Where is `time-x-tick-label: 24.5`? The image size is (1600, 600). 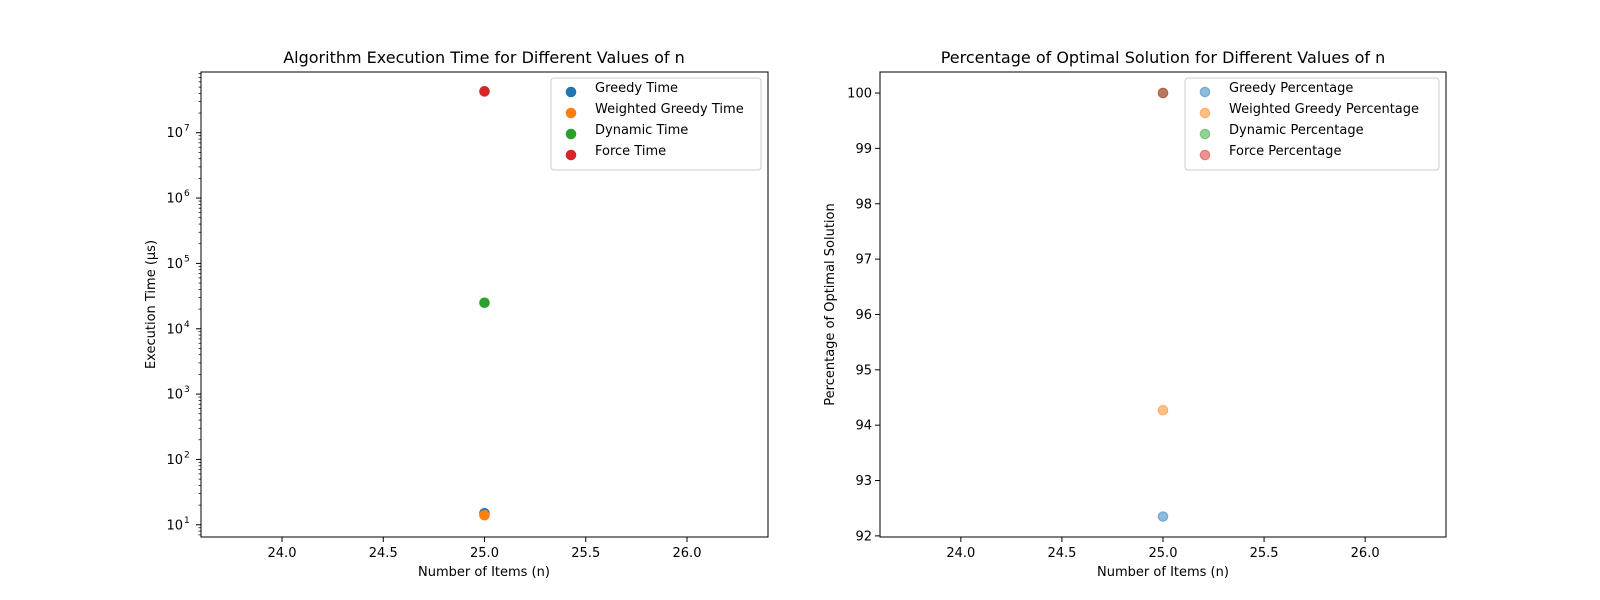
time-x-tick-label: 24.5 is located at coordinates (383, 553).